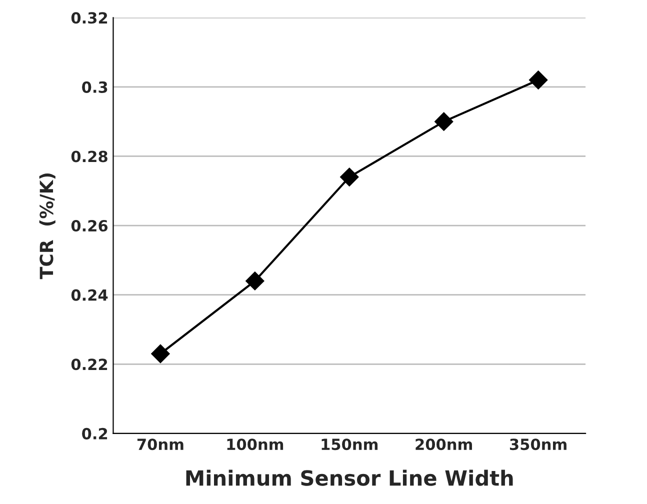 This screenshot has height=504, width=647. I want to click on y-tick-label: 0.22, so click(89, 364).